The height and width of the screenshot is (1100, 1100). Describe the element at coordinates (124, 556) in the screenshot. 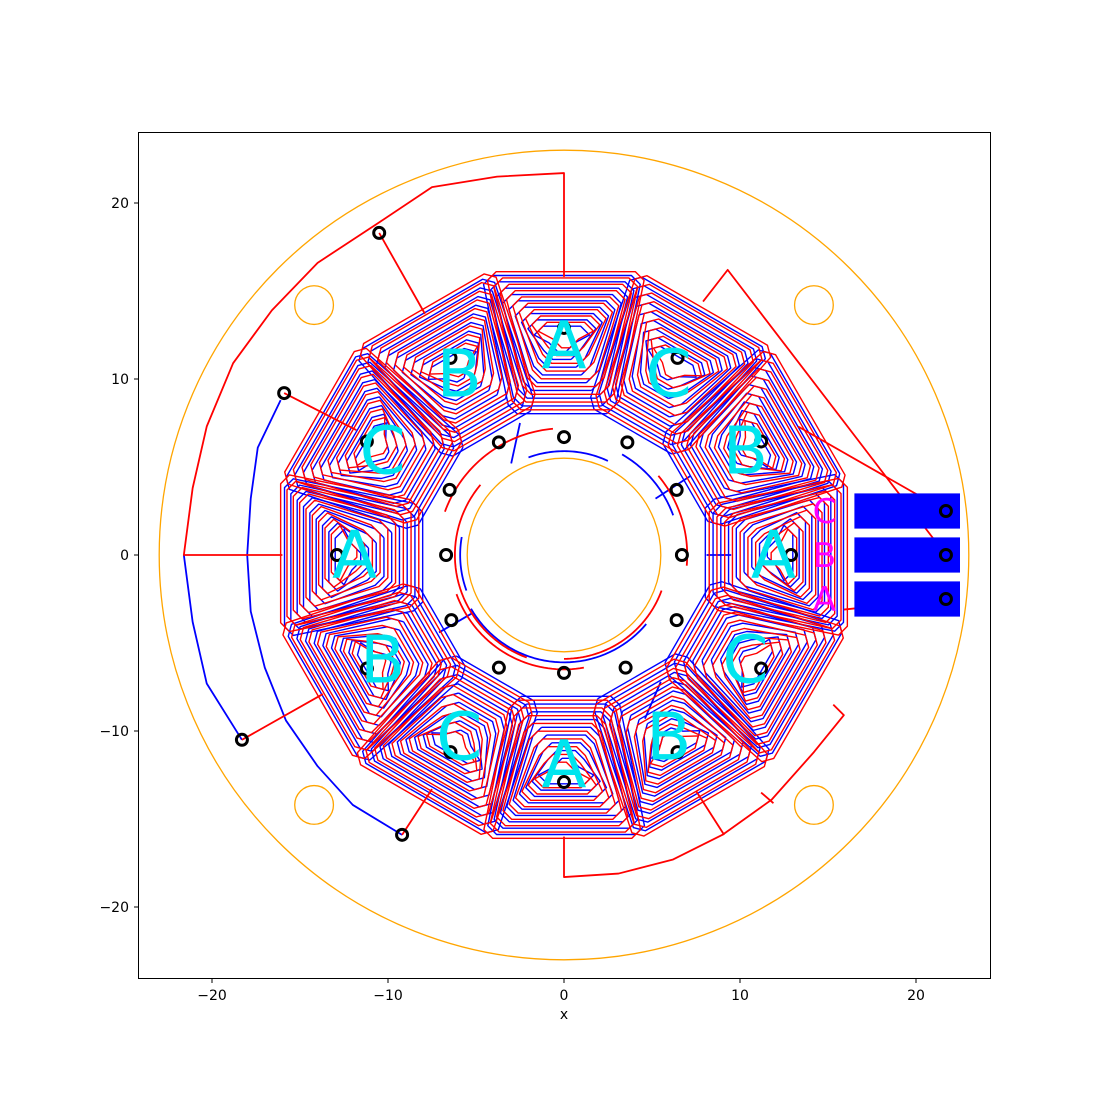

I see `y-tick-label: 0` at that location.